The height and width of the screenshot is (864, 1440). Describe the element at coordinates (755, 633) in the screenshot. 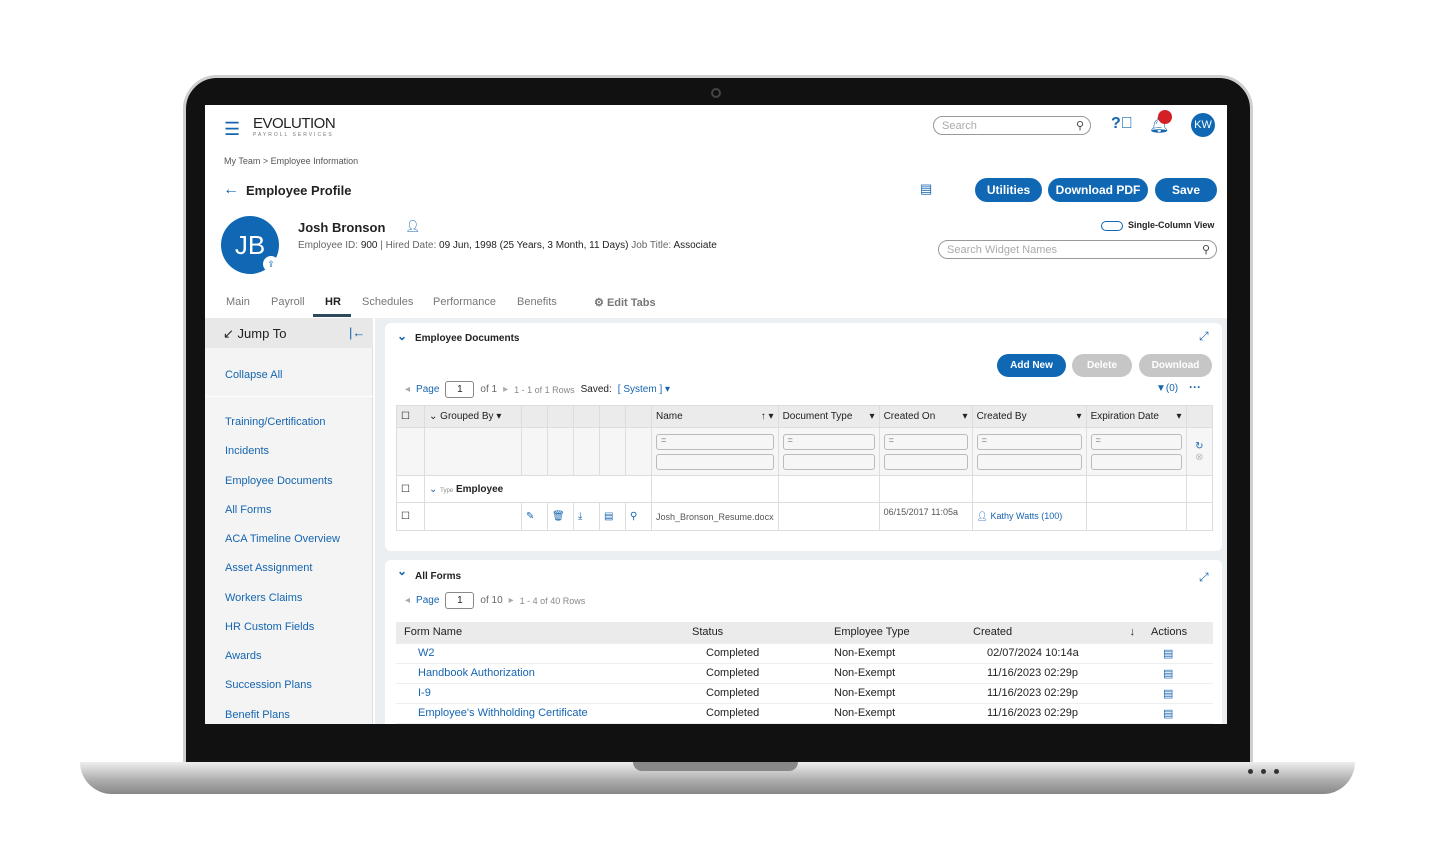

I see `column-status: Status` at that location.